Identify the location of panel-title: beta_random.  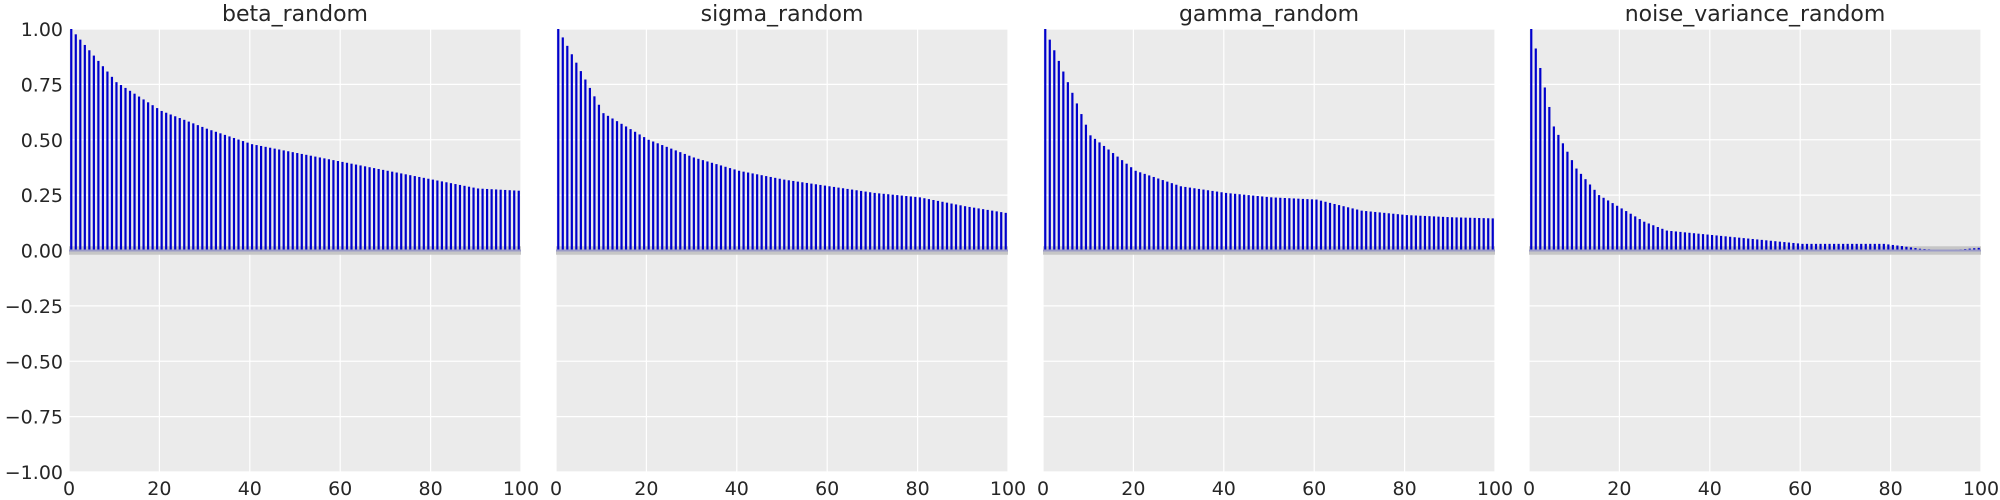
(295, 14).